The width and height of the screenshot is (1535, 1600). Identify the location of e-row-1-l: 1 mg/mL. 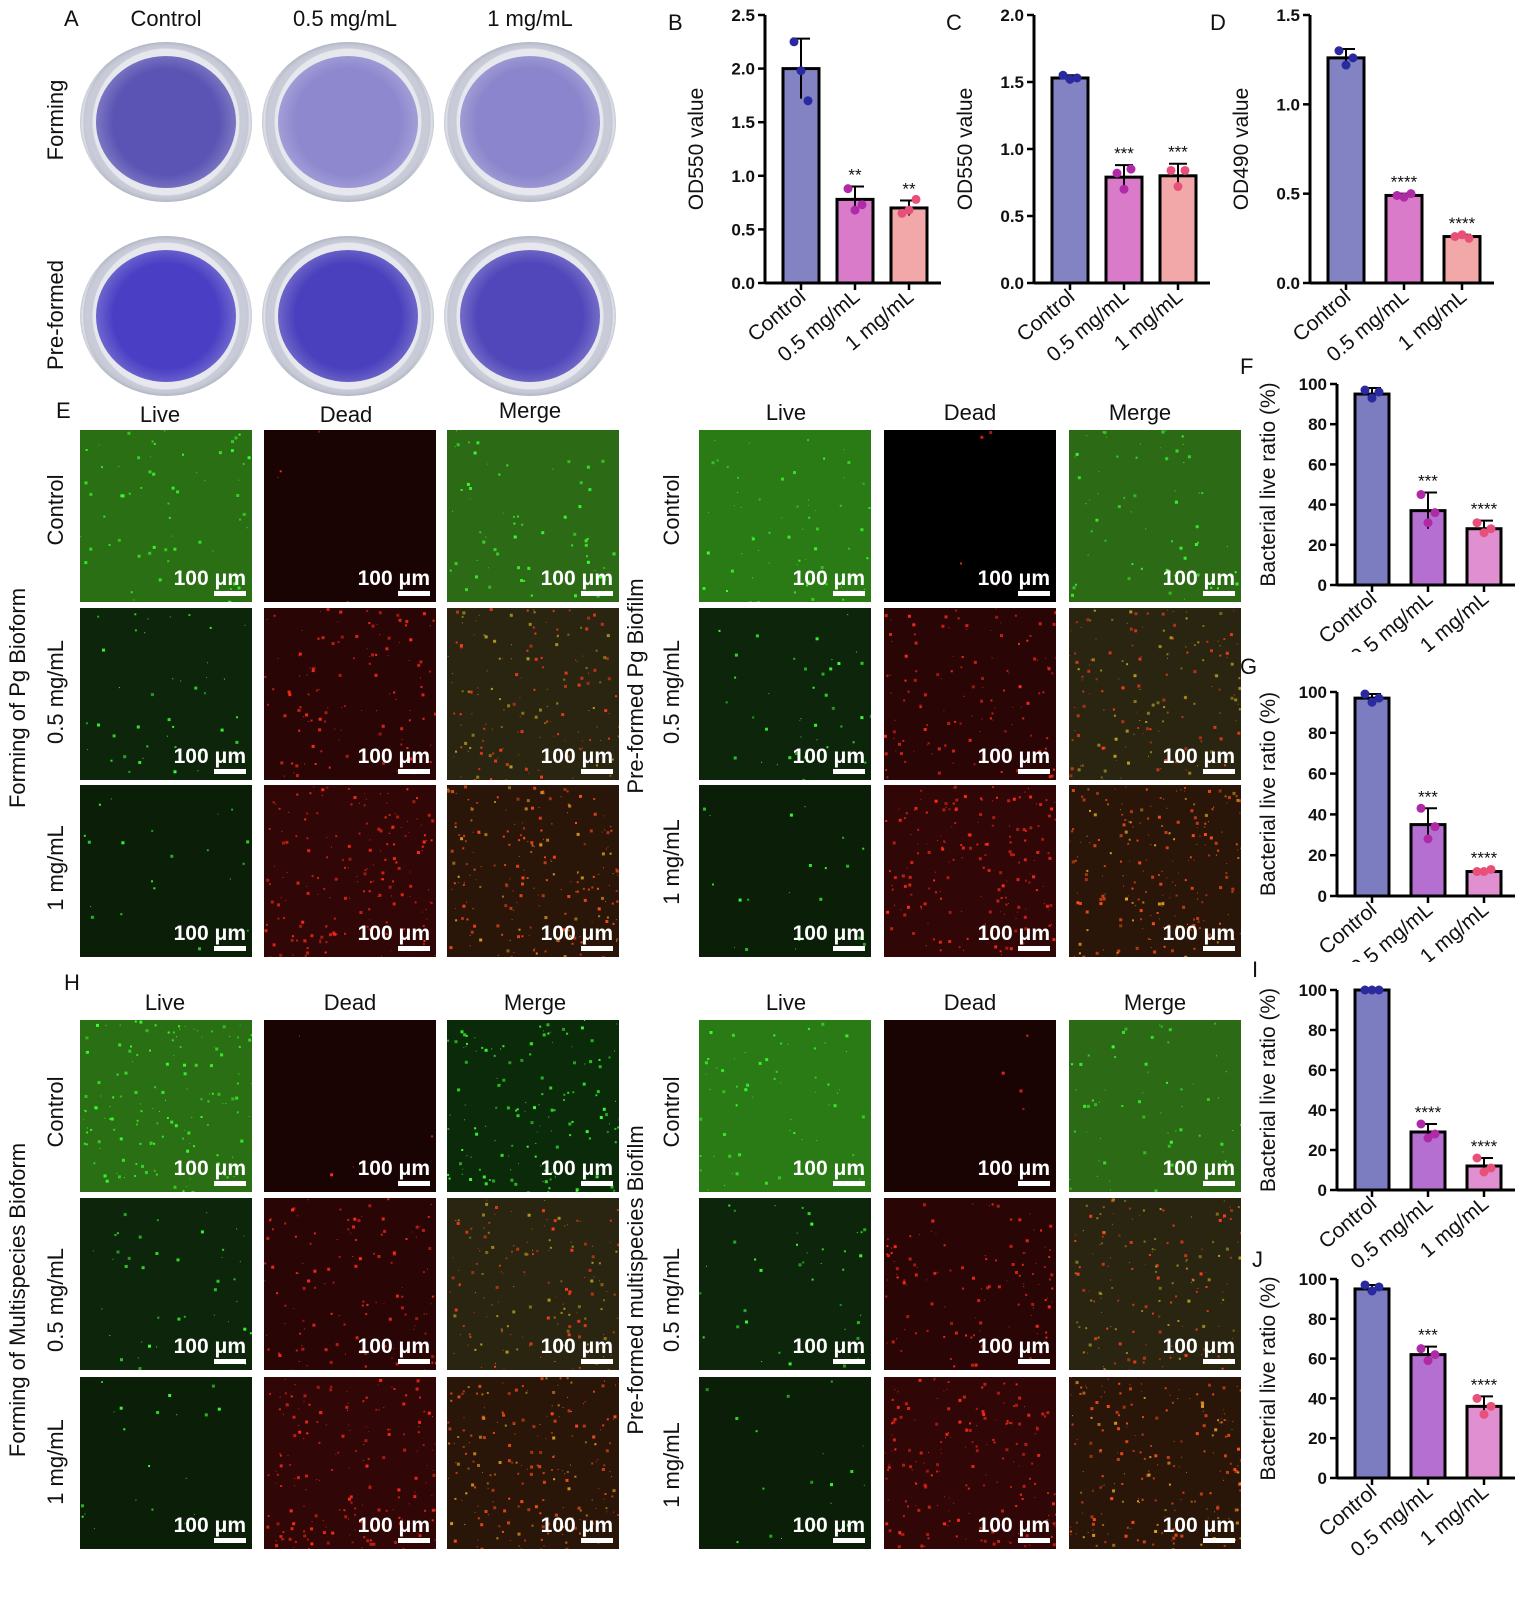
(56, 868).